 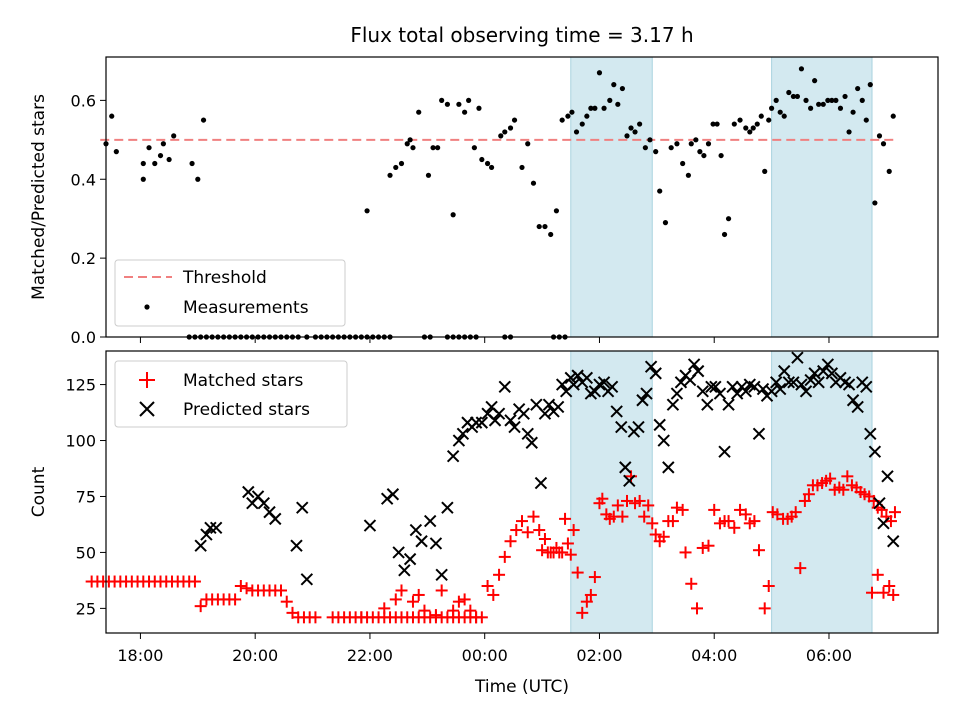 What do you see at coordinates (86, 608) in the screenshot?
I see `y-tick-label: 25` at bounding box center [86, 608].